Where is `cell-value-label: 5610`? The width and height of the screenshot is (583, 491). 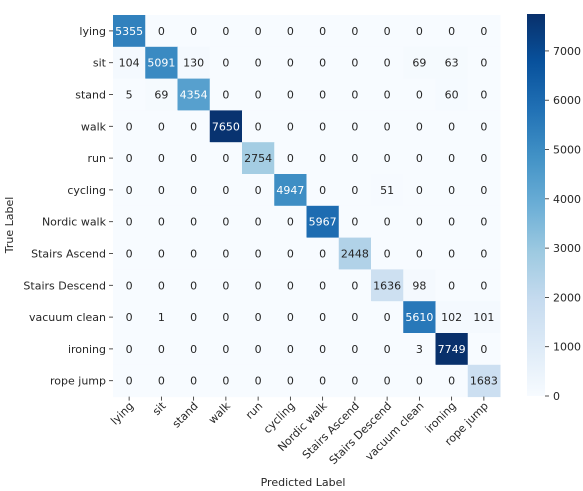
cell-value-label: 5610 is located at coordinates (419, 317).